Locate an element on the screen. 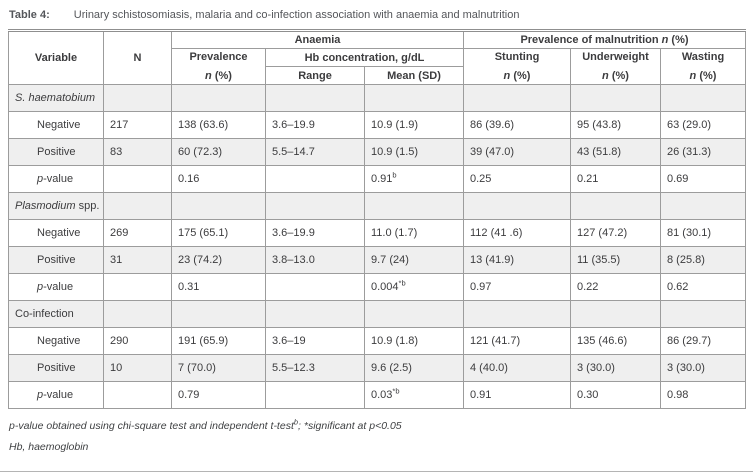 The width and height of the screenshot is (753, 474). cell-wasting: 63 (29.0) is located at coordinates (703, 125).